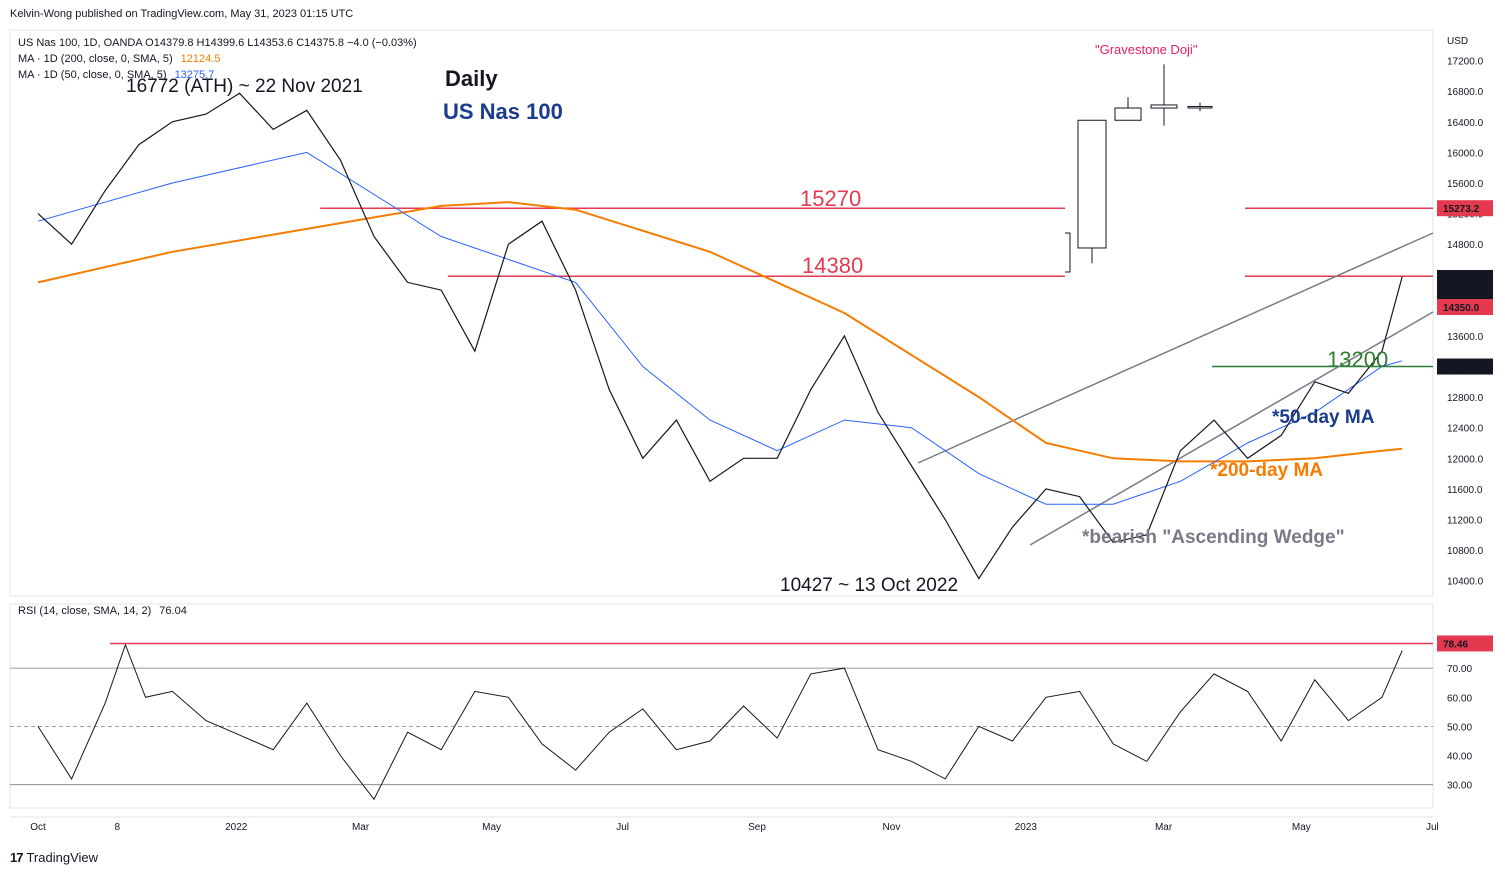 Image resolution: width=1505 pixels, height=876 pixels. What do you see at coordinates (244, 86) in the screenshot?
I see `label-ath: 16772 (ATH) ~ 22 Nov 2021` at bounding box center [244, 86].